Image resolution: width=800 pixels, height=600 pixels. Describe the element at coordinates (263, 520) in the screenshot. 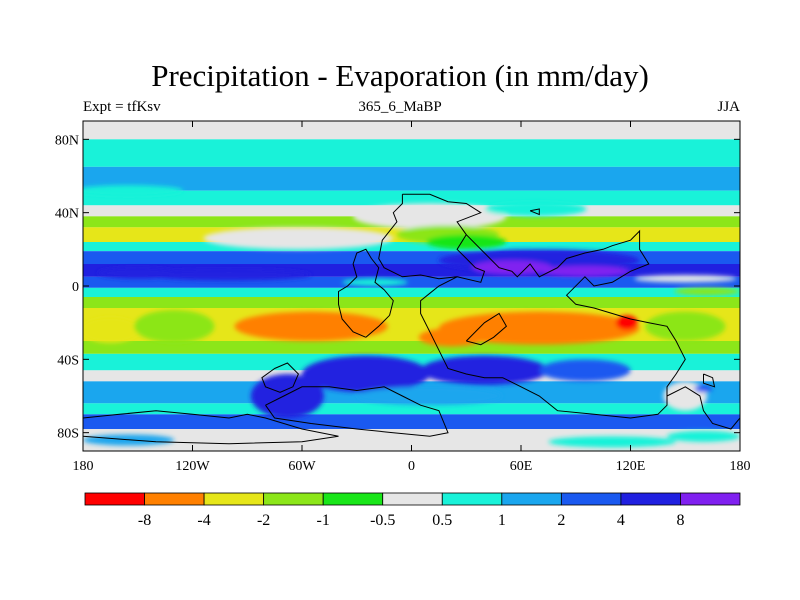

I see `colorbar-label-2: -2` at that location.